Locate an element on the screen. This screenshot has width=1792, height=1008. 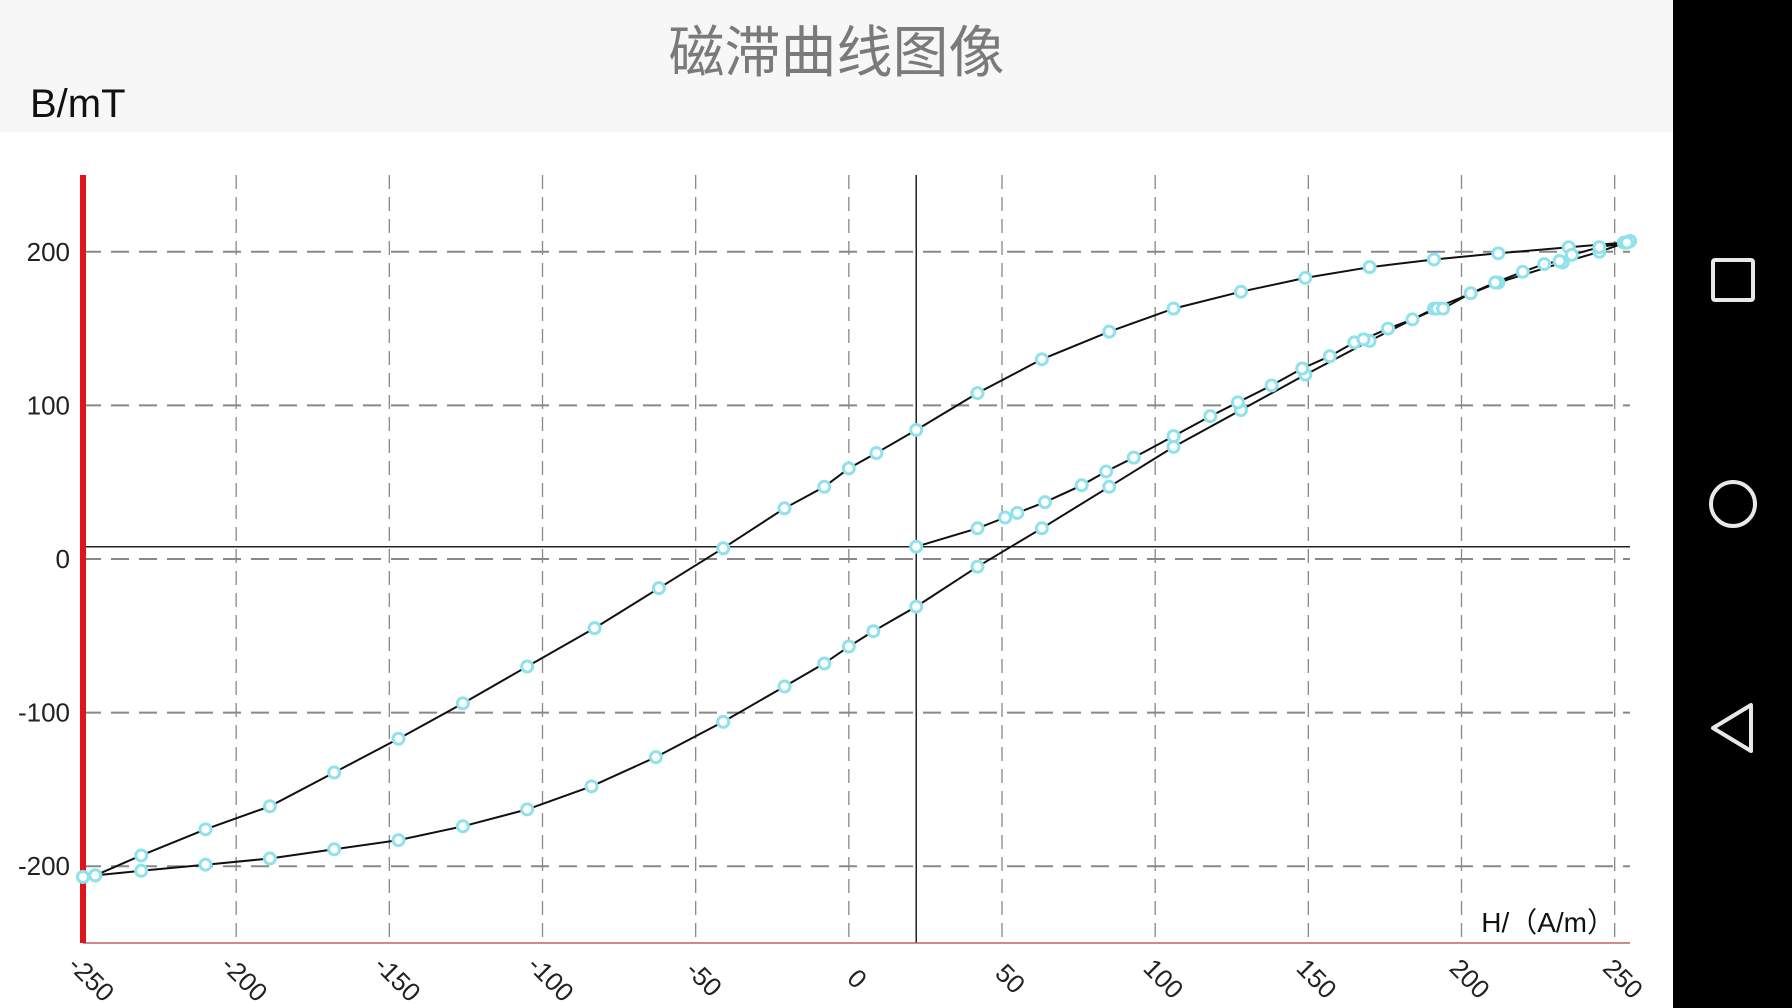
x-tick-label: -100 is located at coordinates (551, 979).